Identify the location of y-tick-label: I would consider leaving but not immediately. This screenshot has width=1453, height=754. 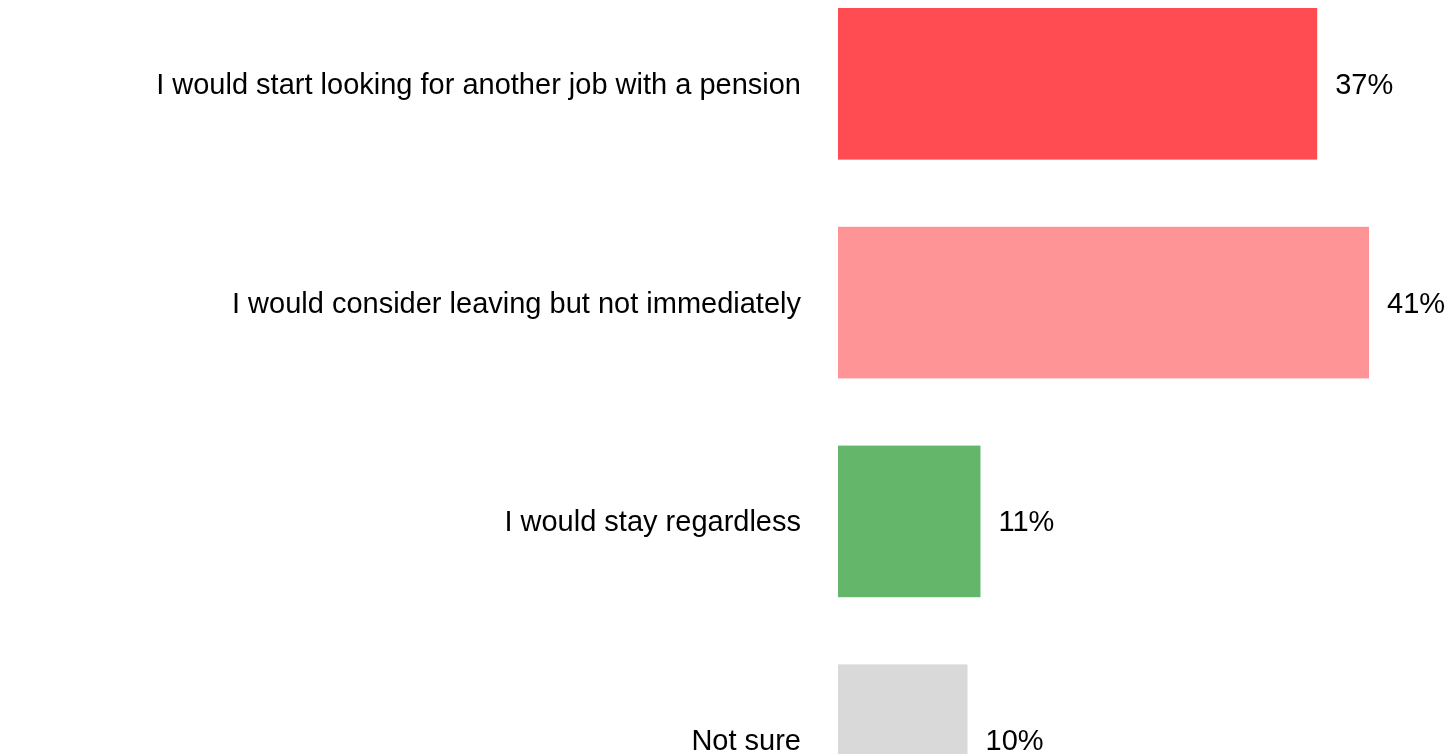
(516, 302).